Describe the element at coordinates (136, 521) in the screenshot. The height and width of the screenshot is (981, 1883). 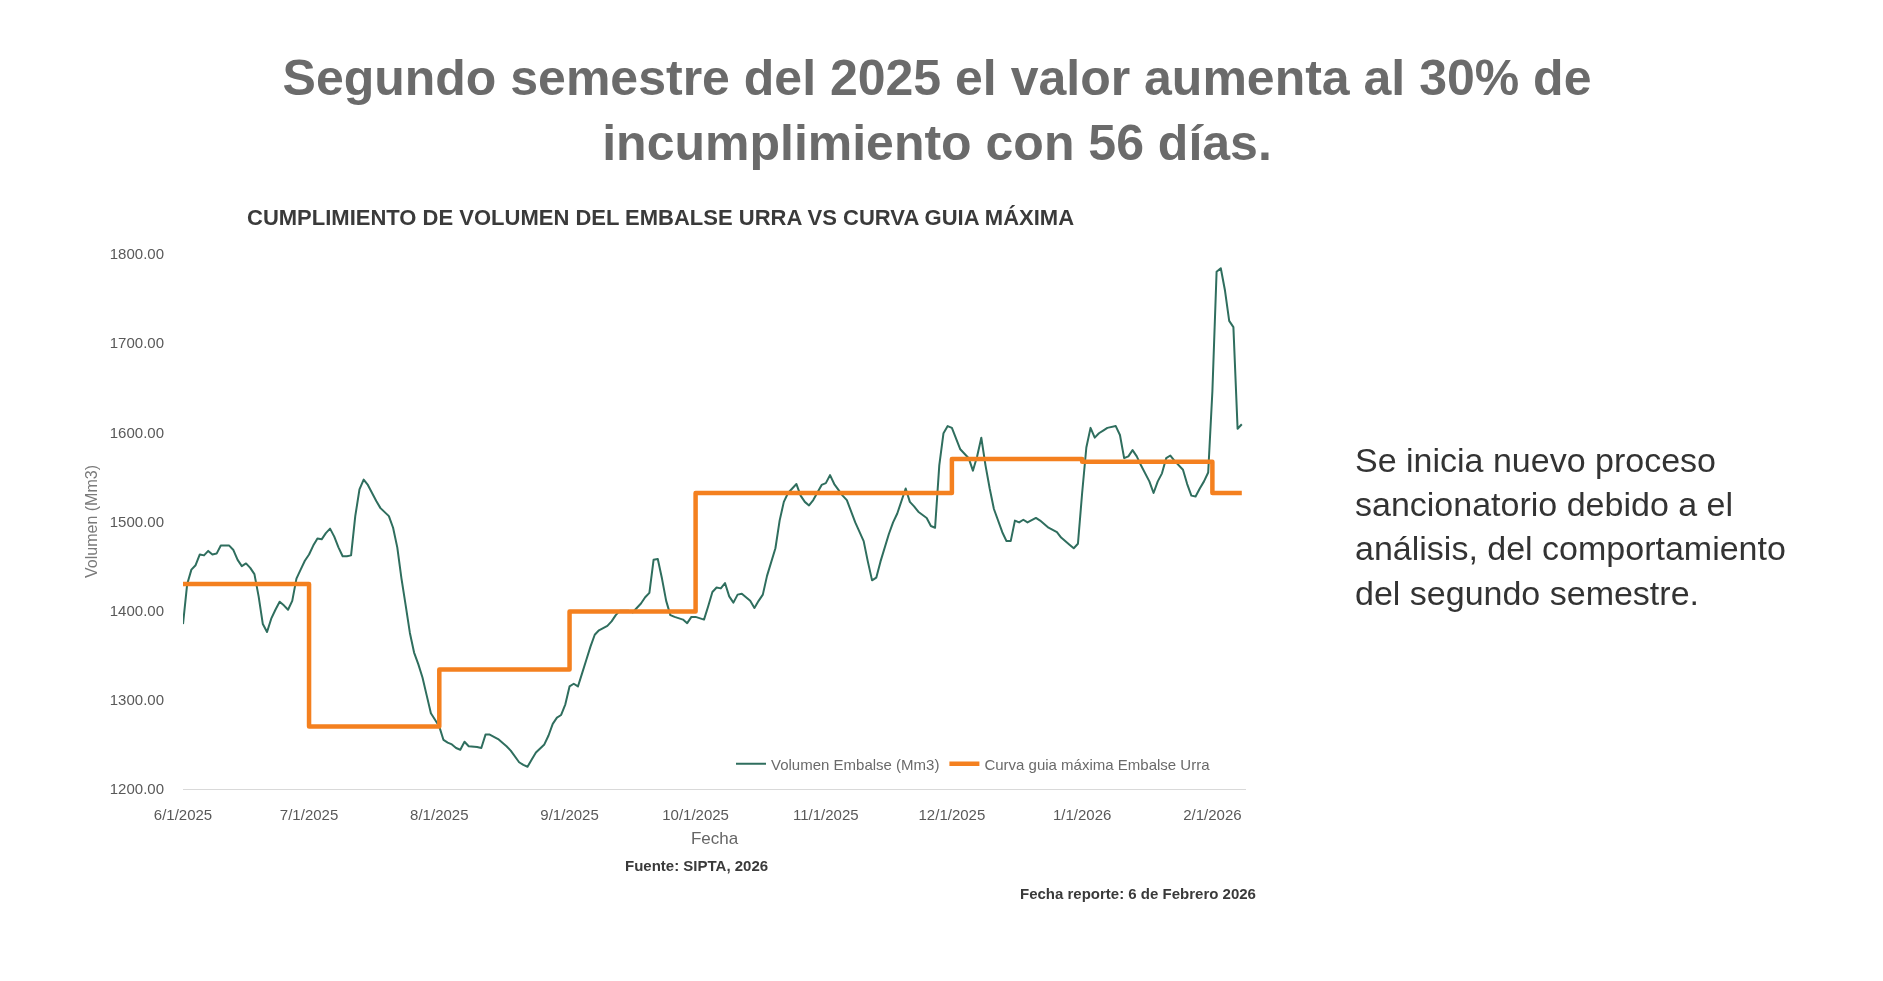
I see `y-tick-label: 1500.00` at that location.